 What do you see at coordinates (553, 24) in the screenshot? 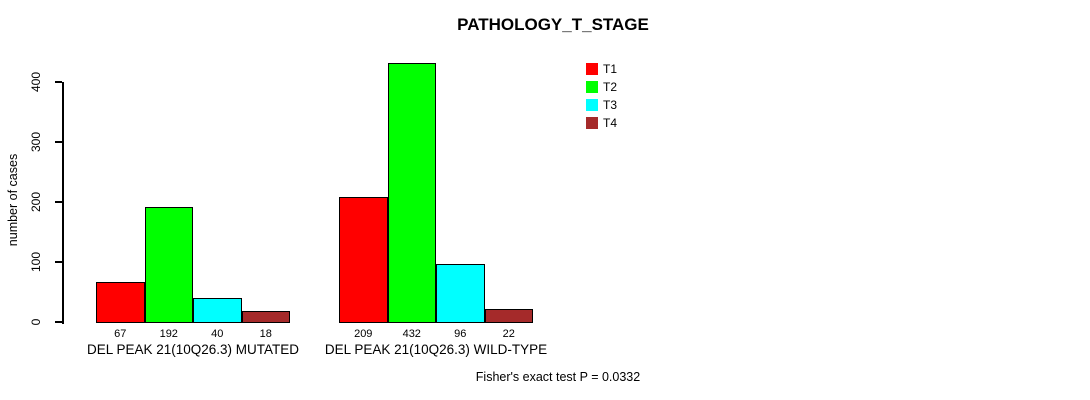
I see `chart-title: PATHOLOGY_T_STAGE` at bounding box center [553, 24].